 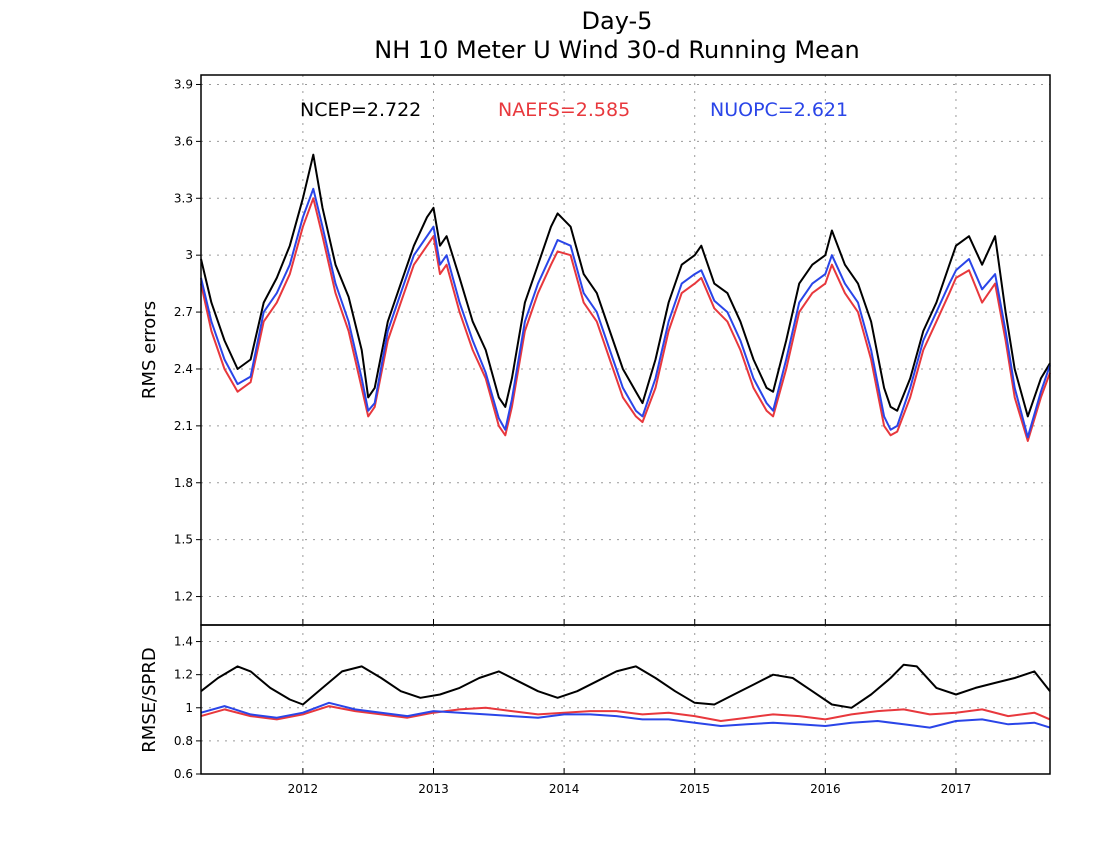 I want to click on bot-x-tick-label: 2013, so click(x=433, y=789).